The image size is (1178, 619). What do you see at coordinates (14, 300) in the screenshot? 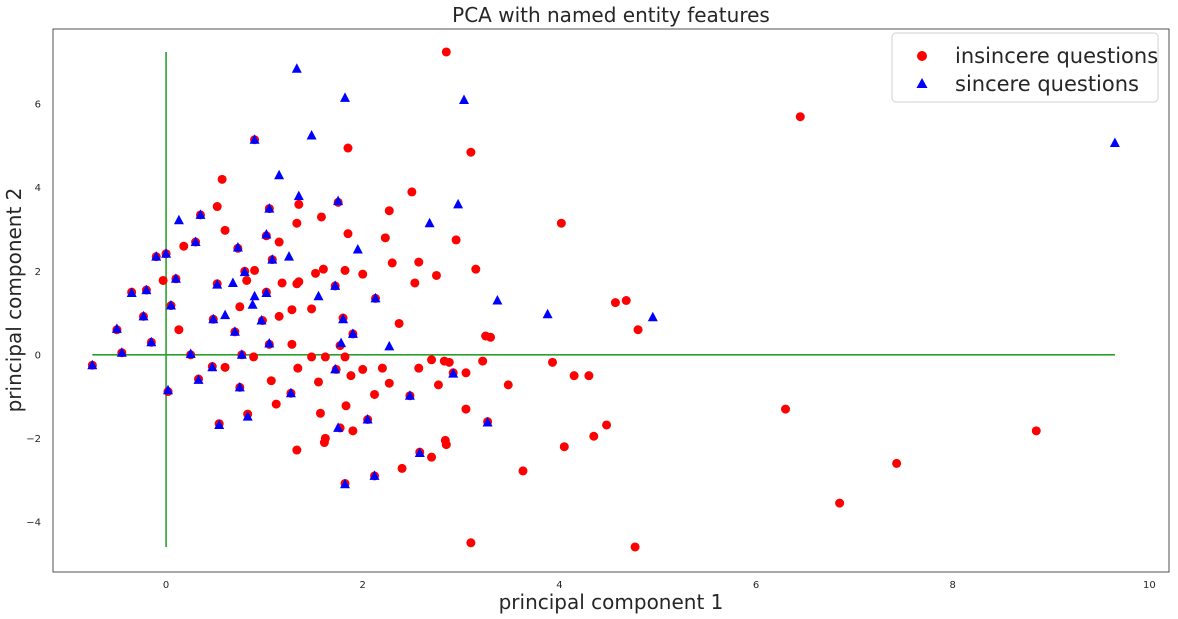
I see `y-axis-label: principal component 2` at bounding box center [14, 300].